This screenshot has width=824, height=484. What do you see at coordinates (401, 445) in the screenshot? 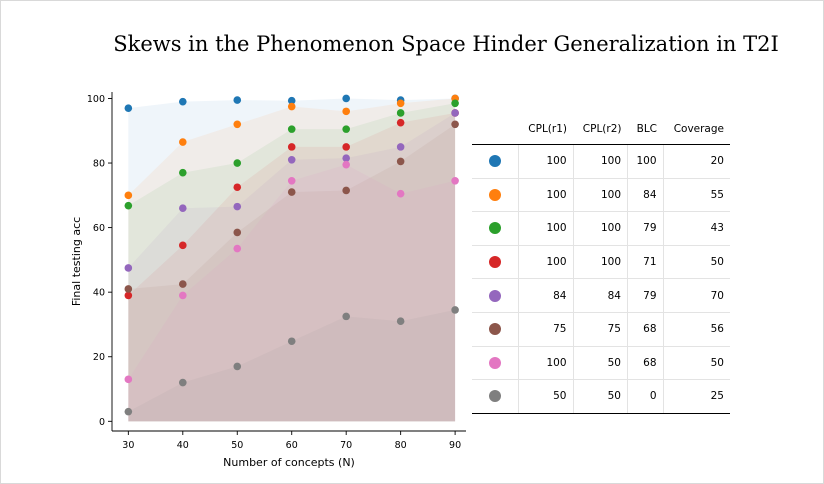
I see `x-tick-label: 80` at bounding box center [401, 445].